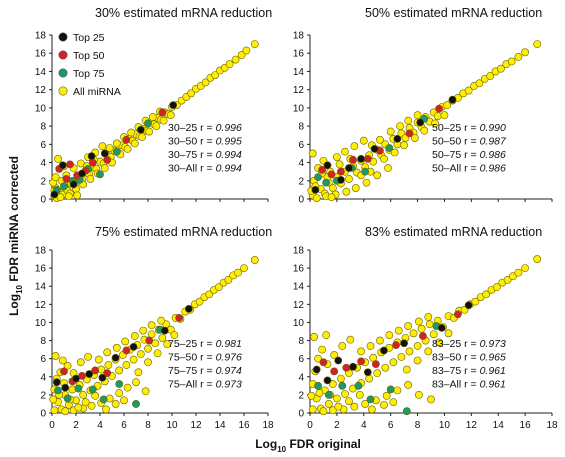 Image resolution: width=565 pixels, height=457 pixels. Describe the element at coordinates (268, 425) in the screenshot. I see `x-tick-label: 18` at that location.